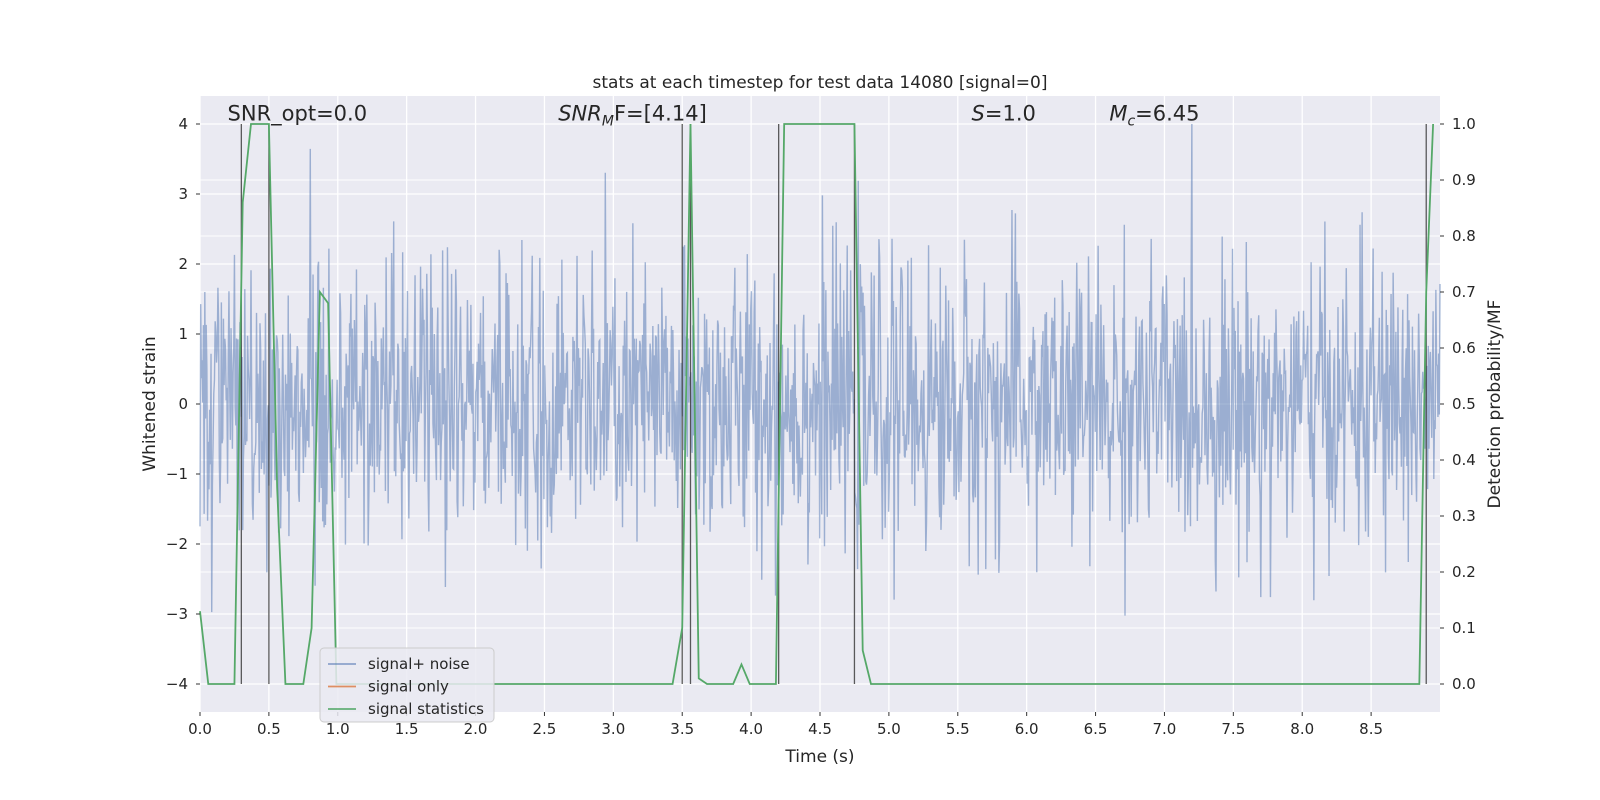  Describe the element at coordinates (820, 729) in the screenshot. I see `x-tick-label: 4.5` at that location.